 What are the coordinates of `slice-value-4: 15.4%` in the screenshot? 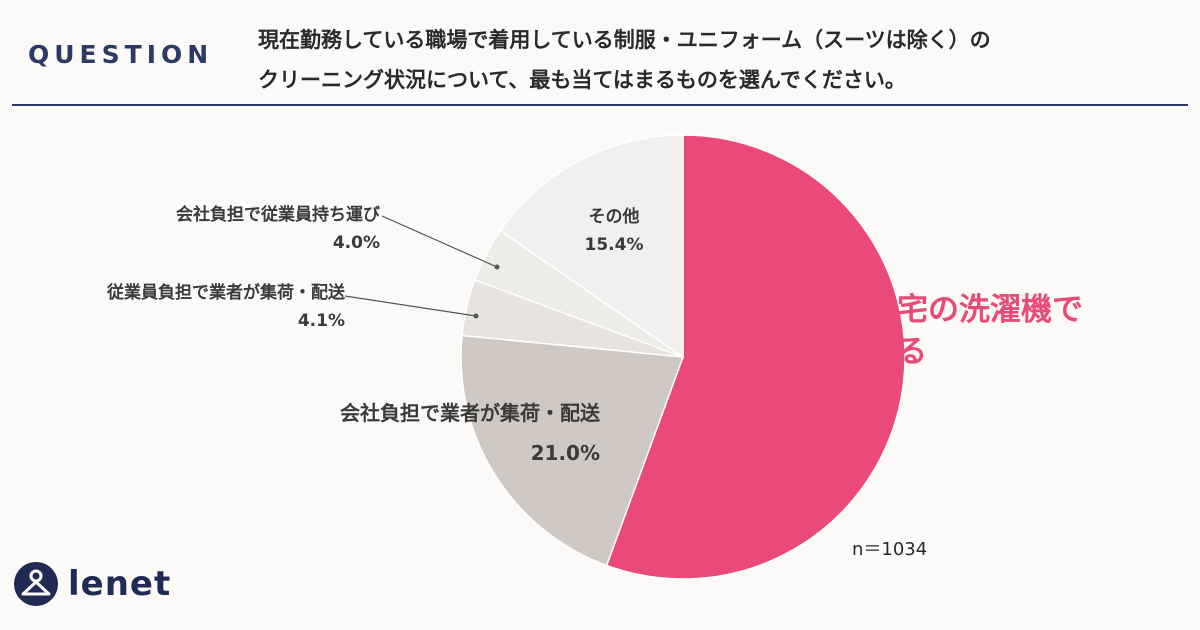 It's located at (614, 245).